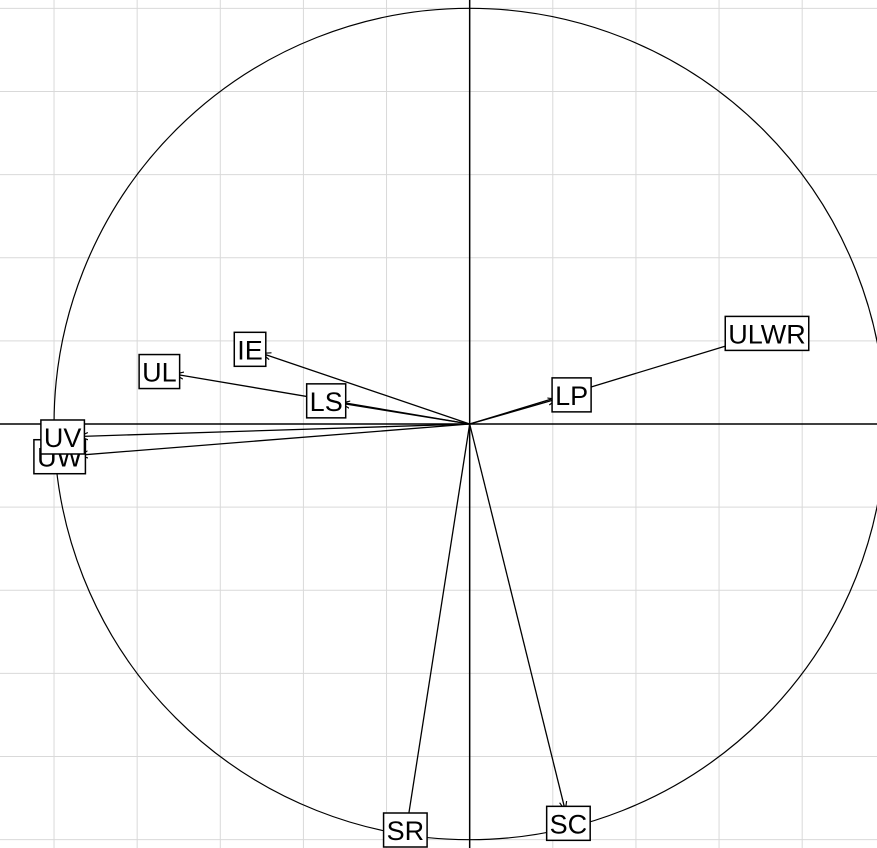 This screenshot has height=848, width=877. I want to click on variable-label: ULWR, so click(767, 333).